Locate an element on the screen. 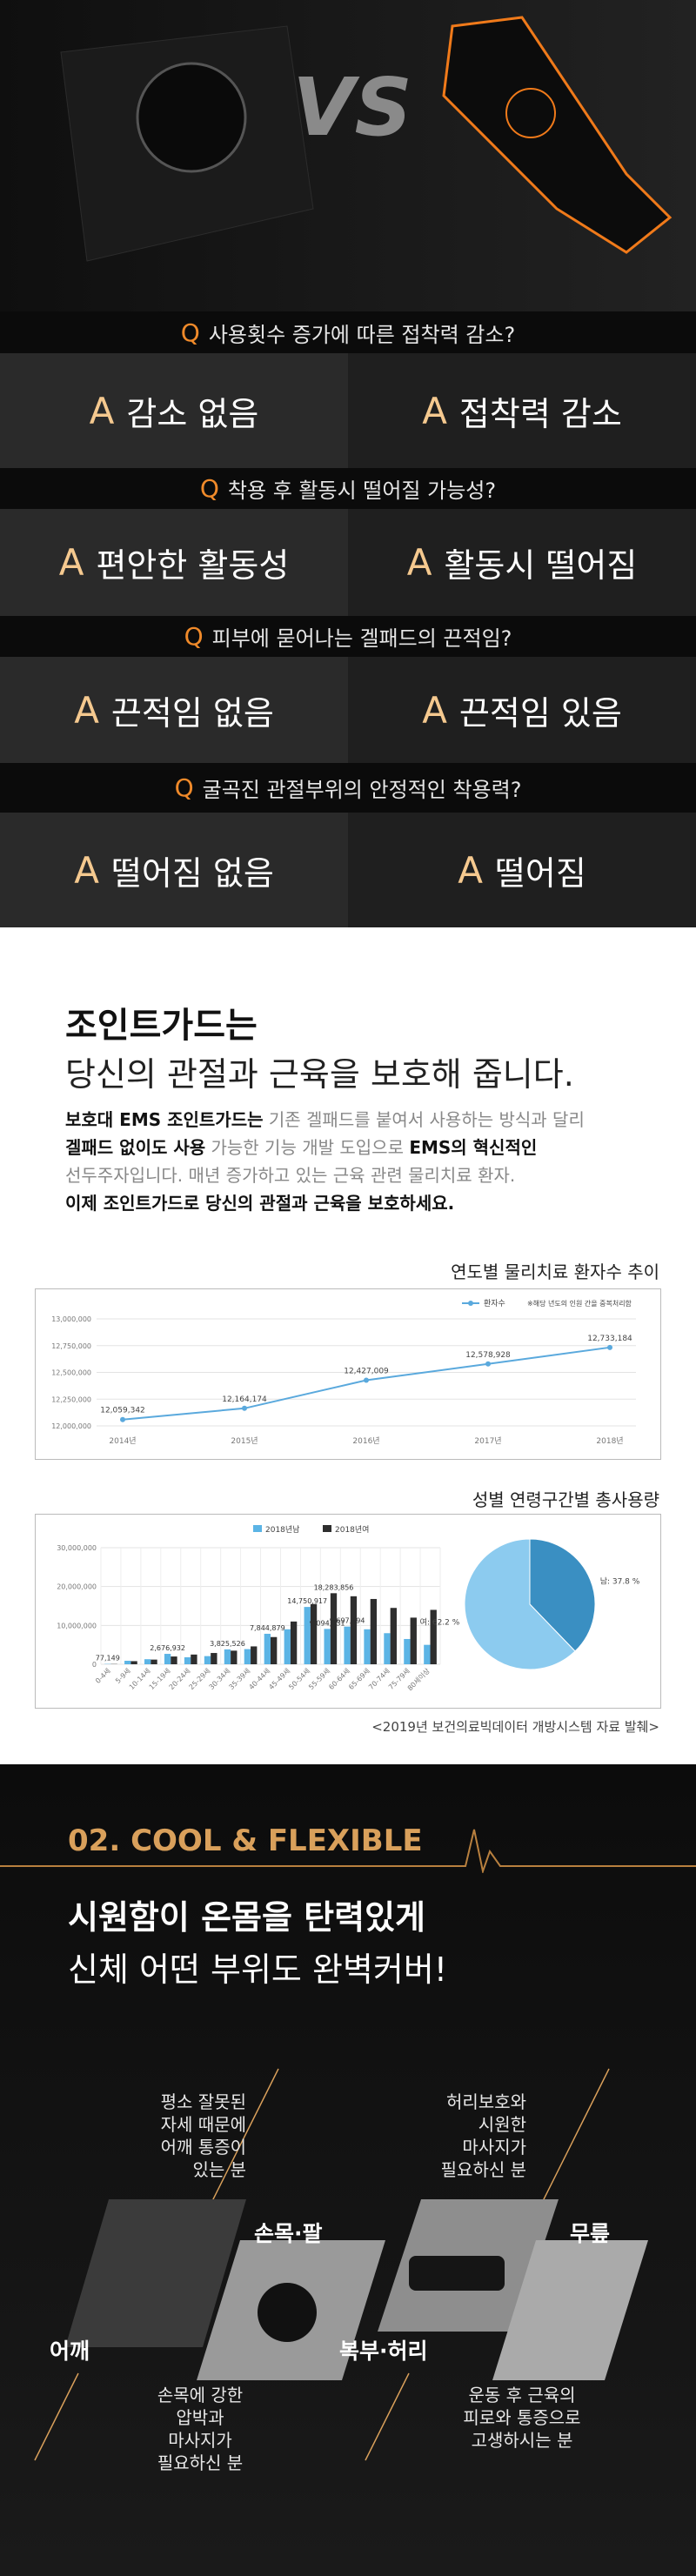 This screenshot has height=2576, width=696. answer-left: A 감소 없음 is located at coordinates (174, 410).